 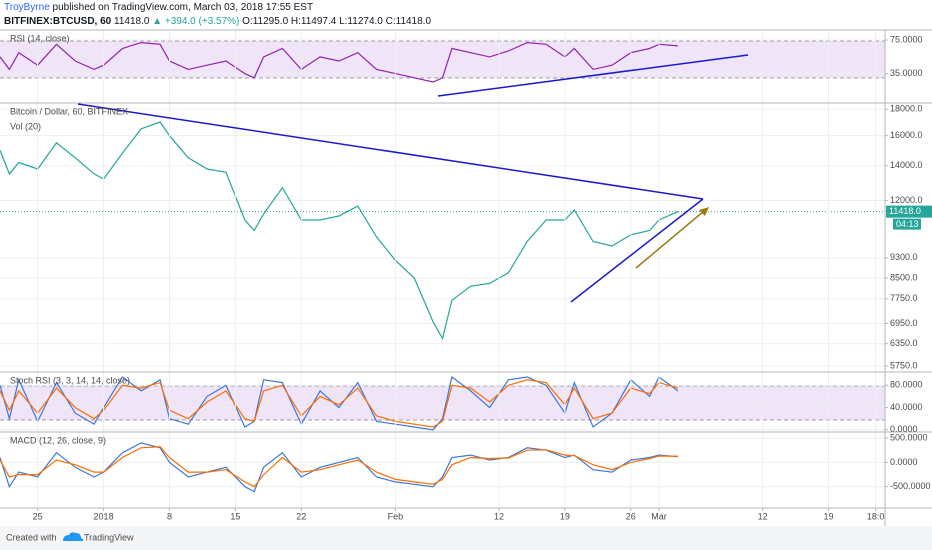 I want to click on x-tick-label: 22, so click(x=301, y=516).